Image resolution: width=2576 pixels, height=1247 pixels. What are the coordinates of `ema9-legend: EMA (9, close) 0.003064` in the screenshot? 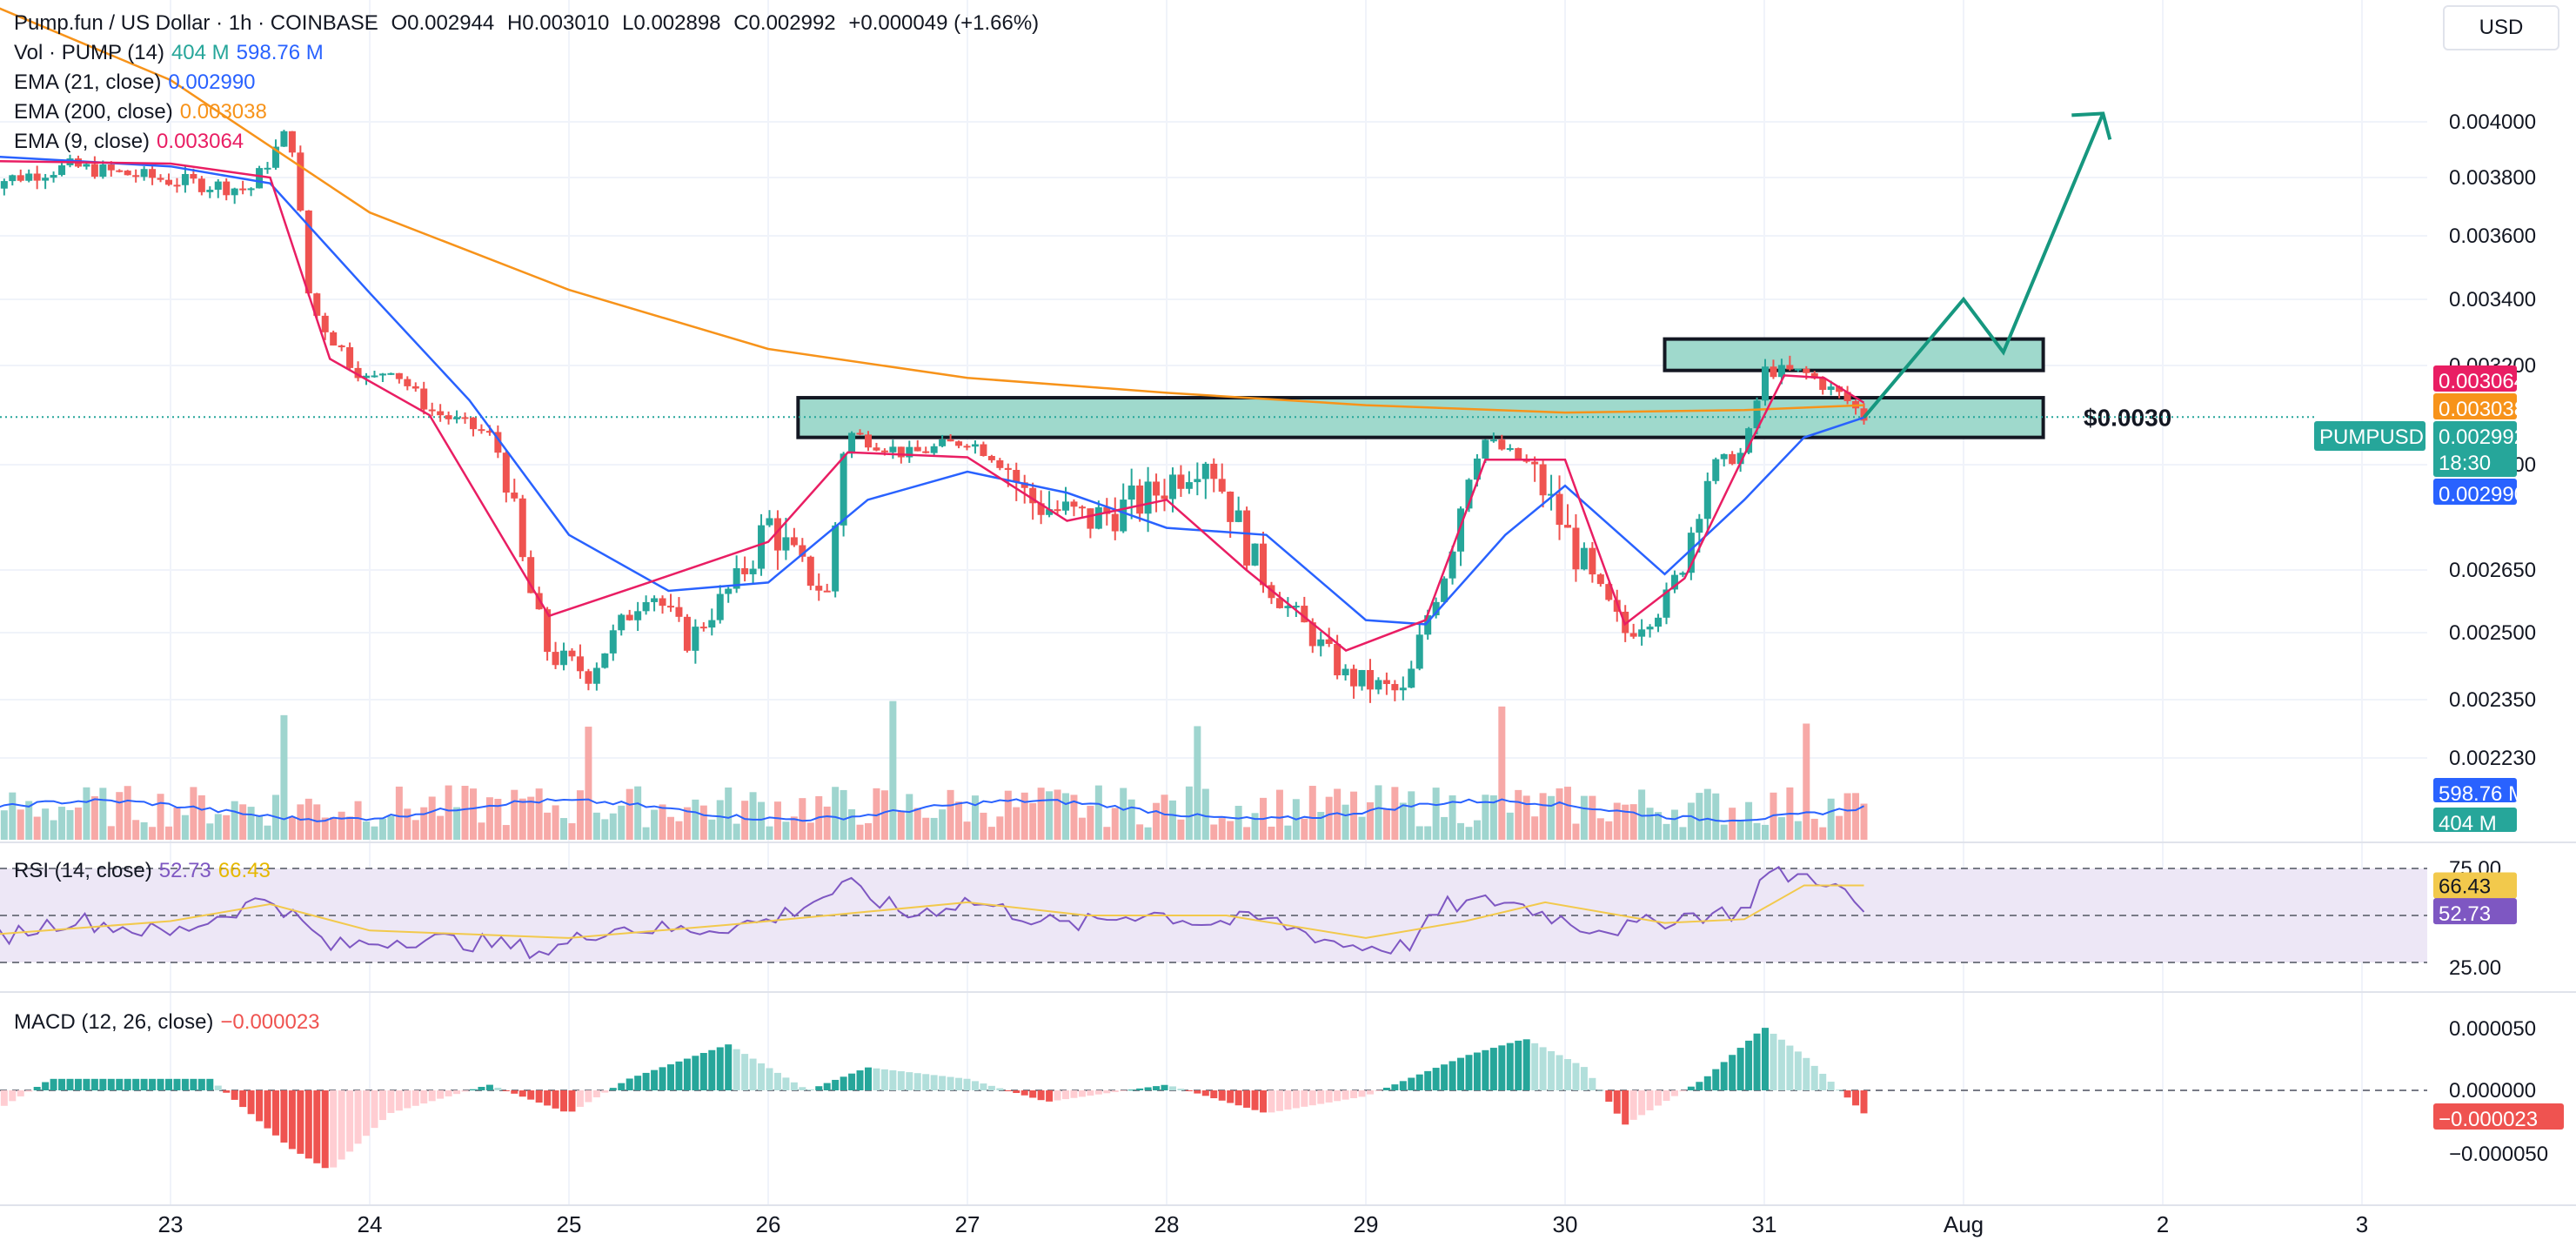 It's located at (129, 142).